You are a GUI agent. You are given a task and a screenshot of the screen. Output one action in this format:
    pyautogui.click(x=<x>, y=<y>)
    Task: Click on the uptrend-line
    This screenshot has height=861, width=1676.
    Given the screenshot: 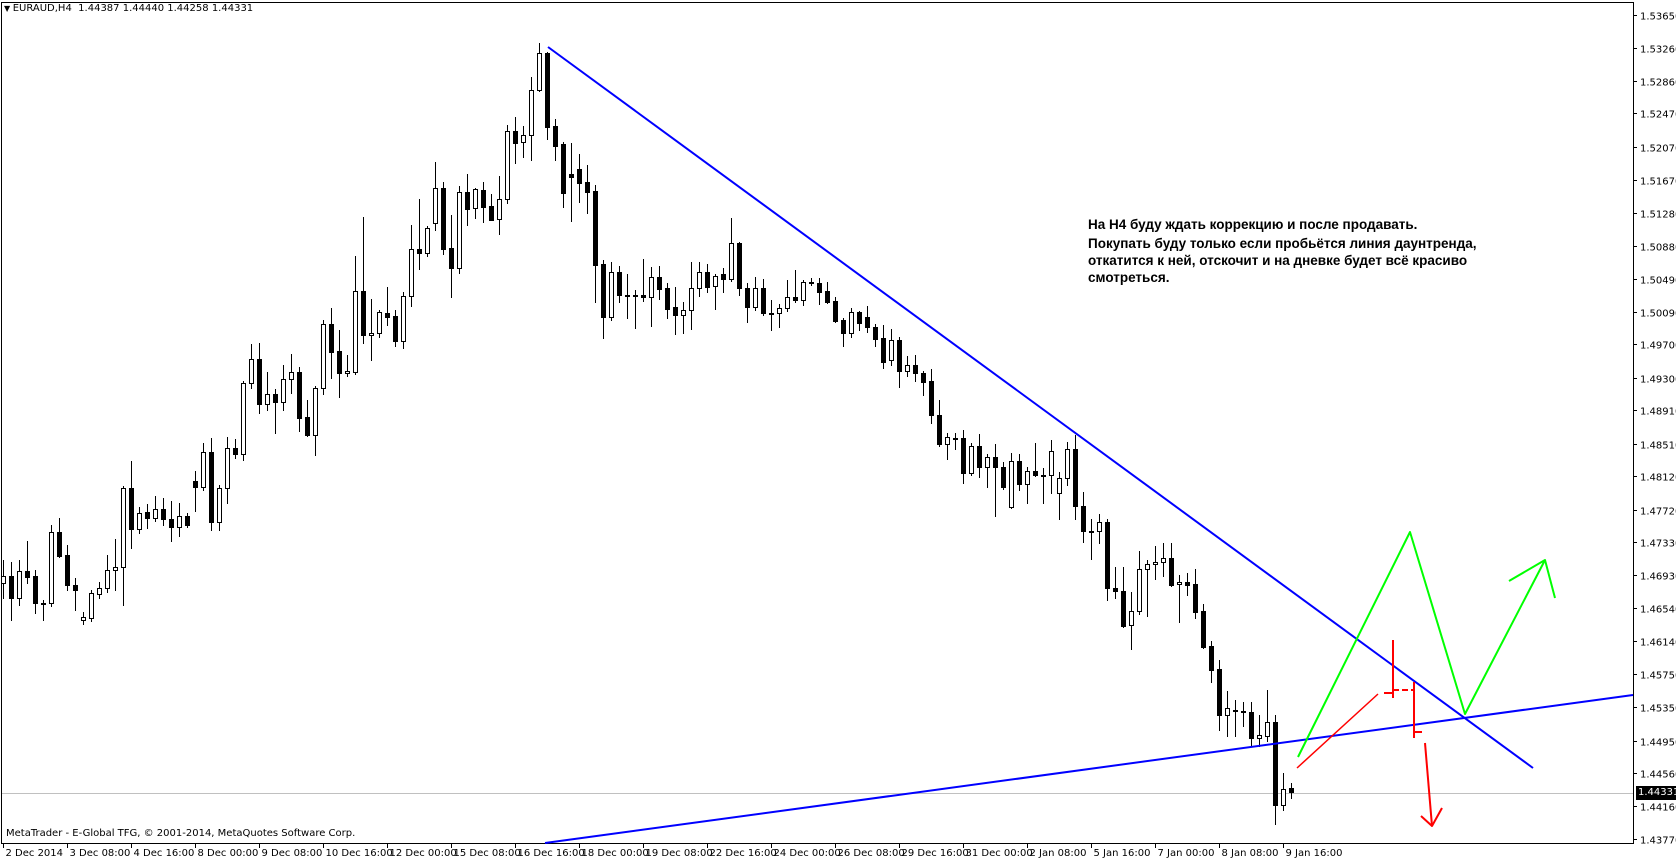 What is the action you would take?
    pyautogui.click(x=1089, y=769)
    